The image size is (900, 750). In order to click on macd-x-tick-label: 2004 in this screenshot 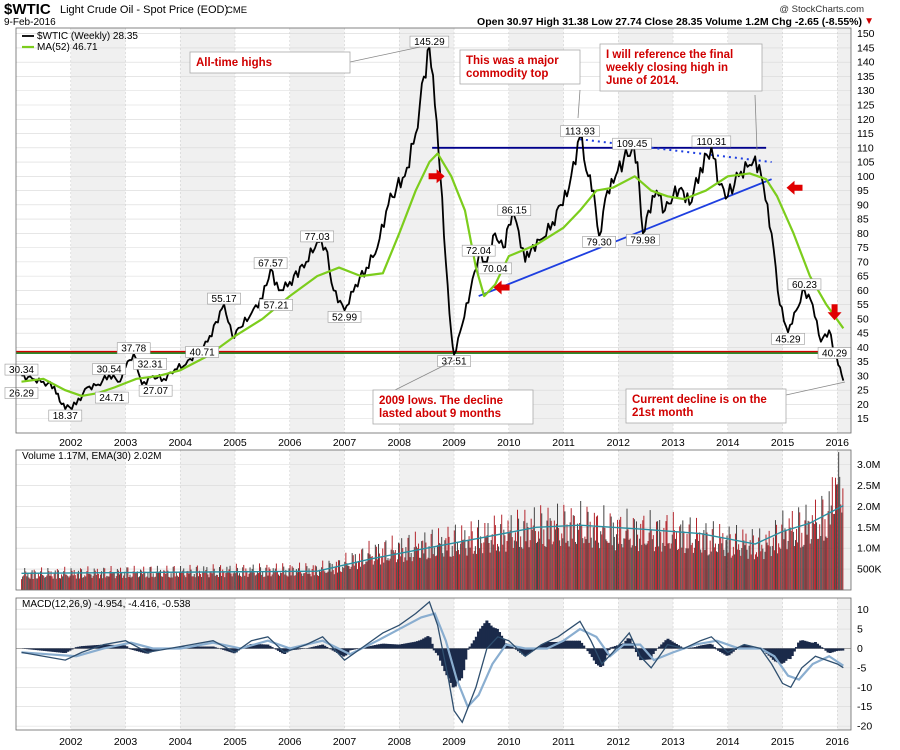, I will do `click(181, 742)`.